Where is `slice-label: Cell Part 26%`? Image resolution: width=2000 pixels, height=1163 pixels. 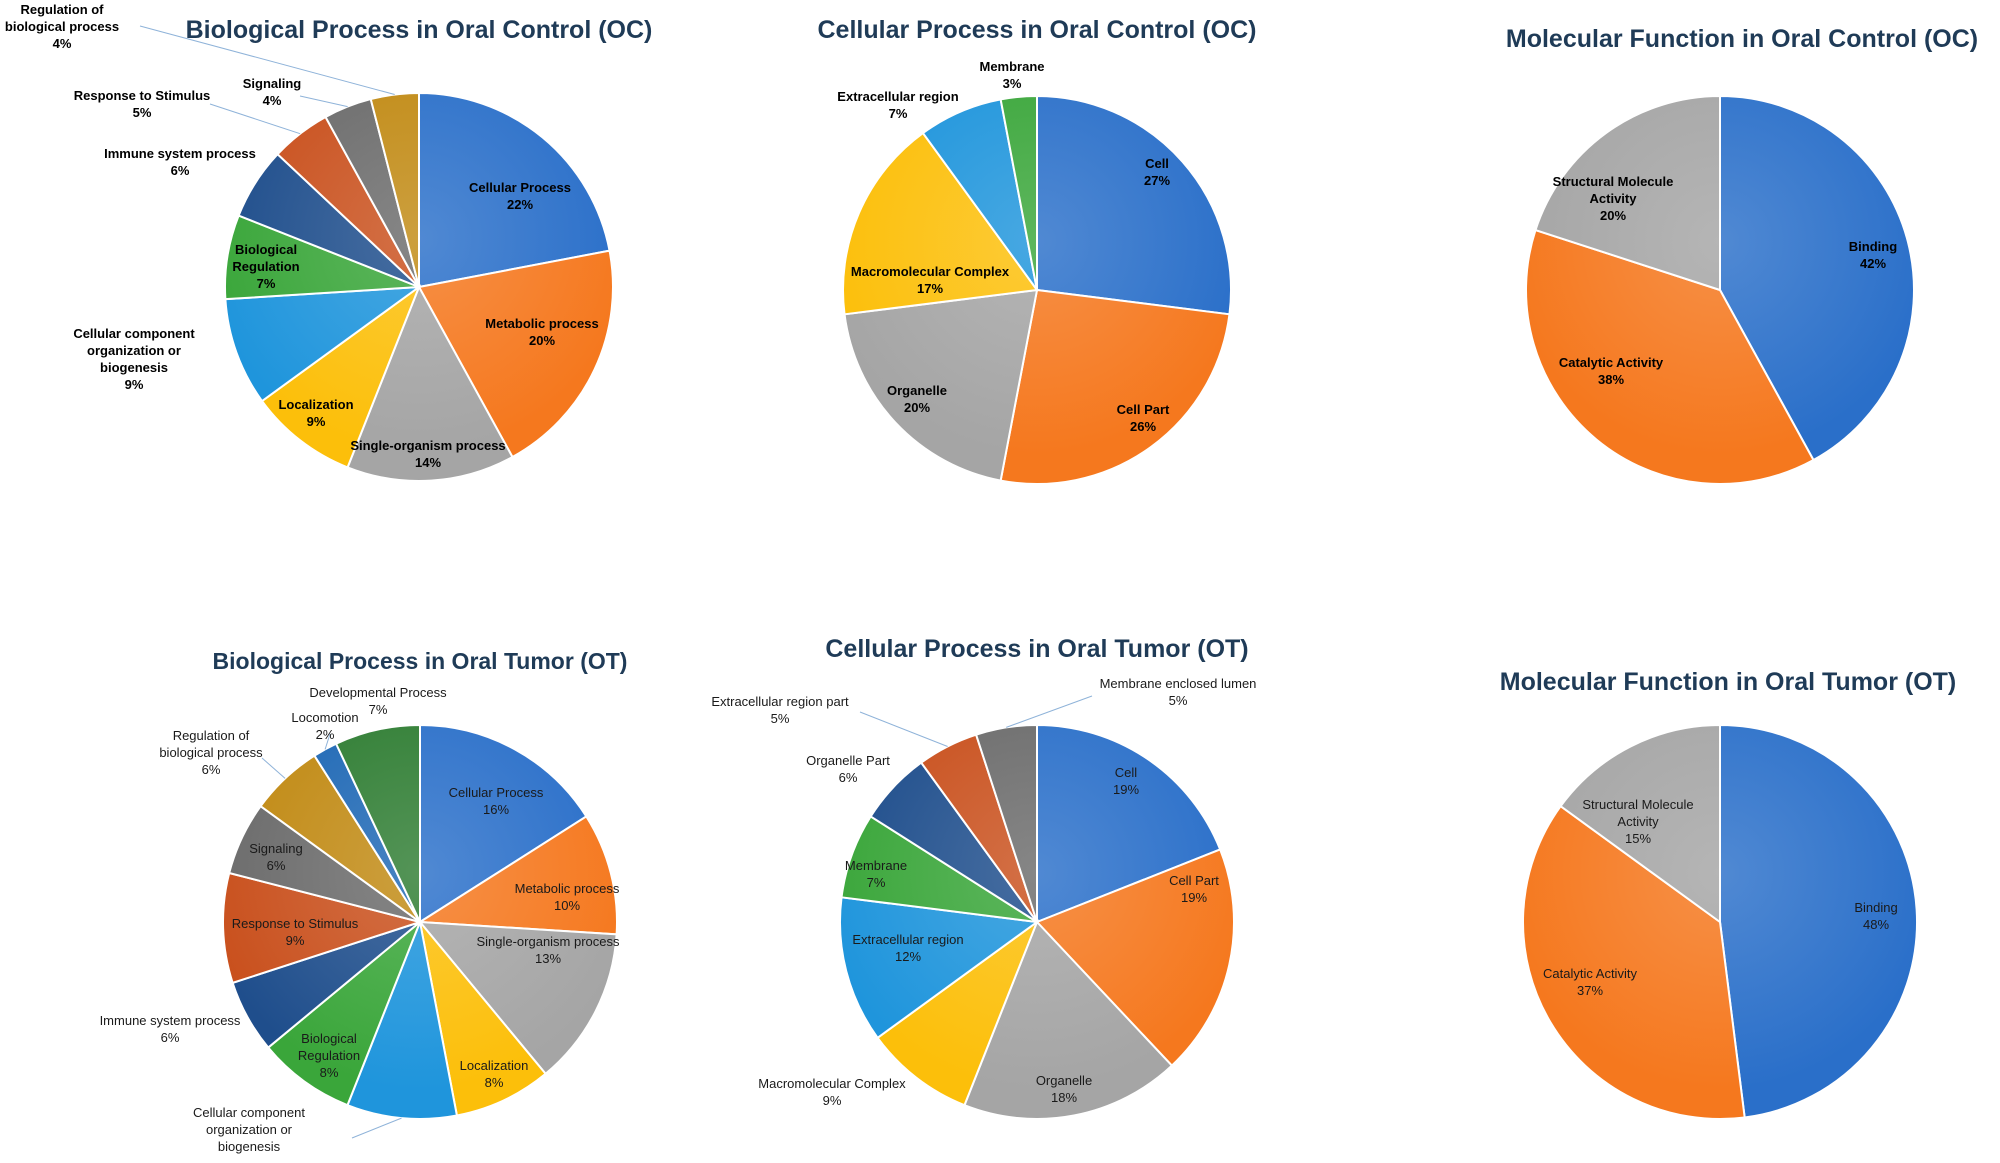
slice-label: Cell Part 26% is located at coordinates (1143, 418).